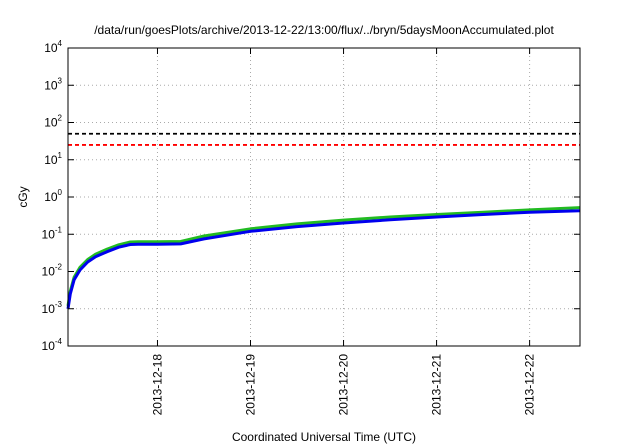  What do you see at coordinates (530, 385) in the screenshot?
I see `x-tick-label: 2013-12-22` at bounding box center [530, 385].